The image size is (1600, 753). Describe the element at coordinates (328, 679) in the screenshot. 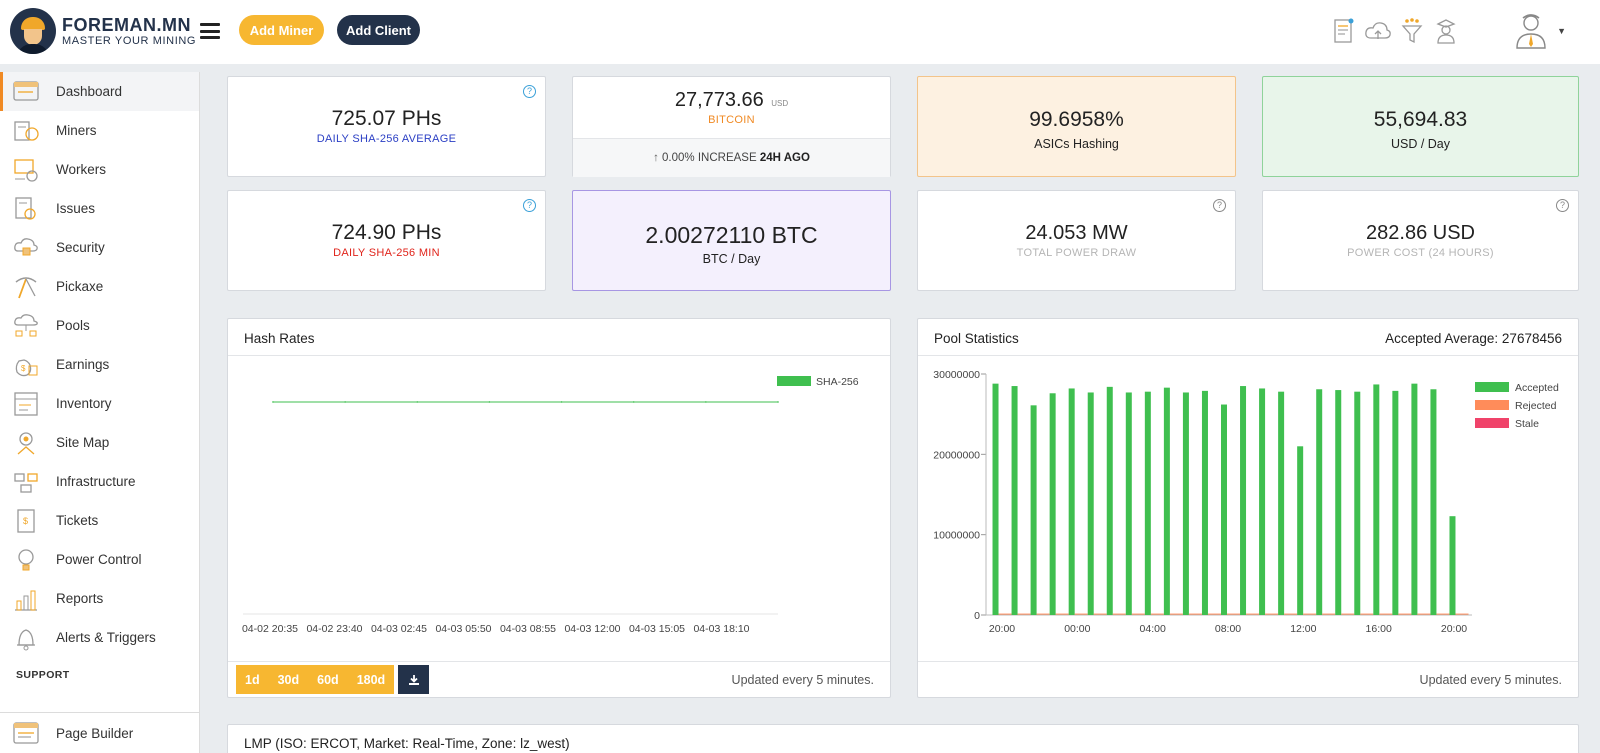

I see `range-button-60d: 60d` at that location.